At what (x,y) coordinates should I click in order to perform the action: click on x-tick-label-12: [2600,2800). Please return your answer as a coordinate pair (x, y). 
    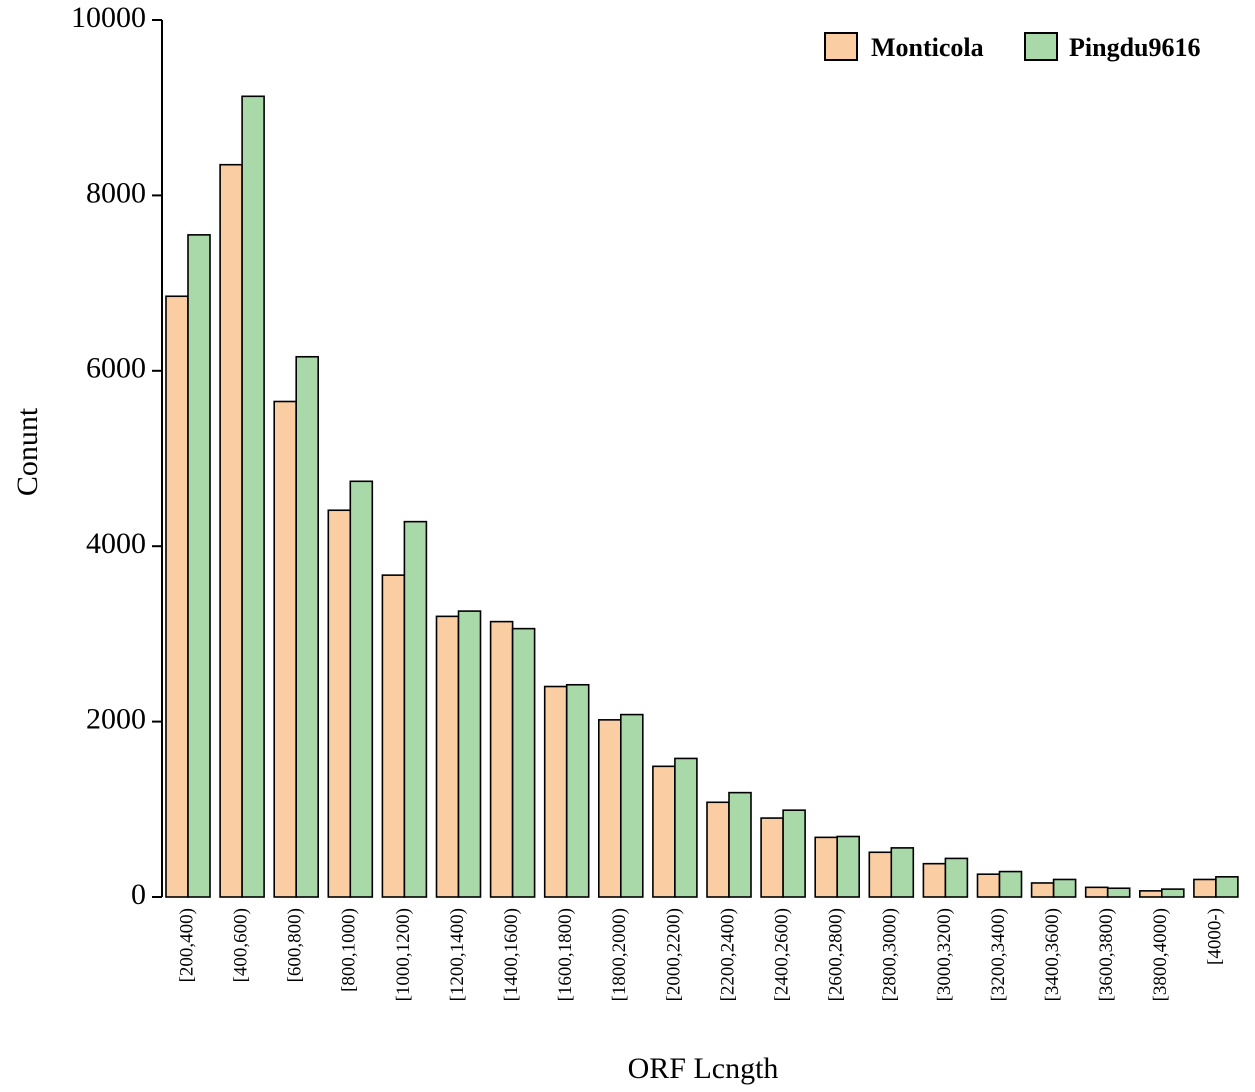
    Looking at the image, I should click on (836, 954).